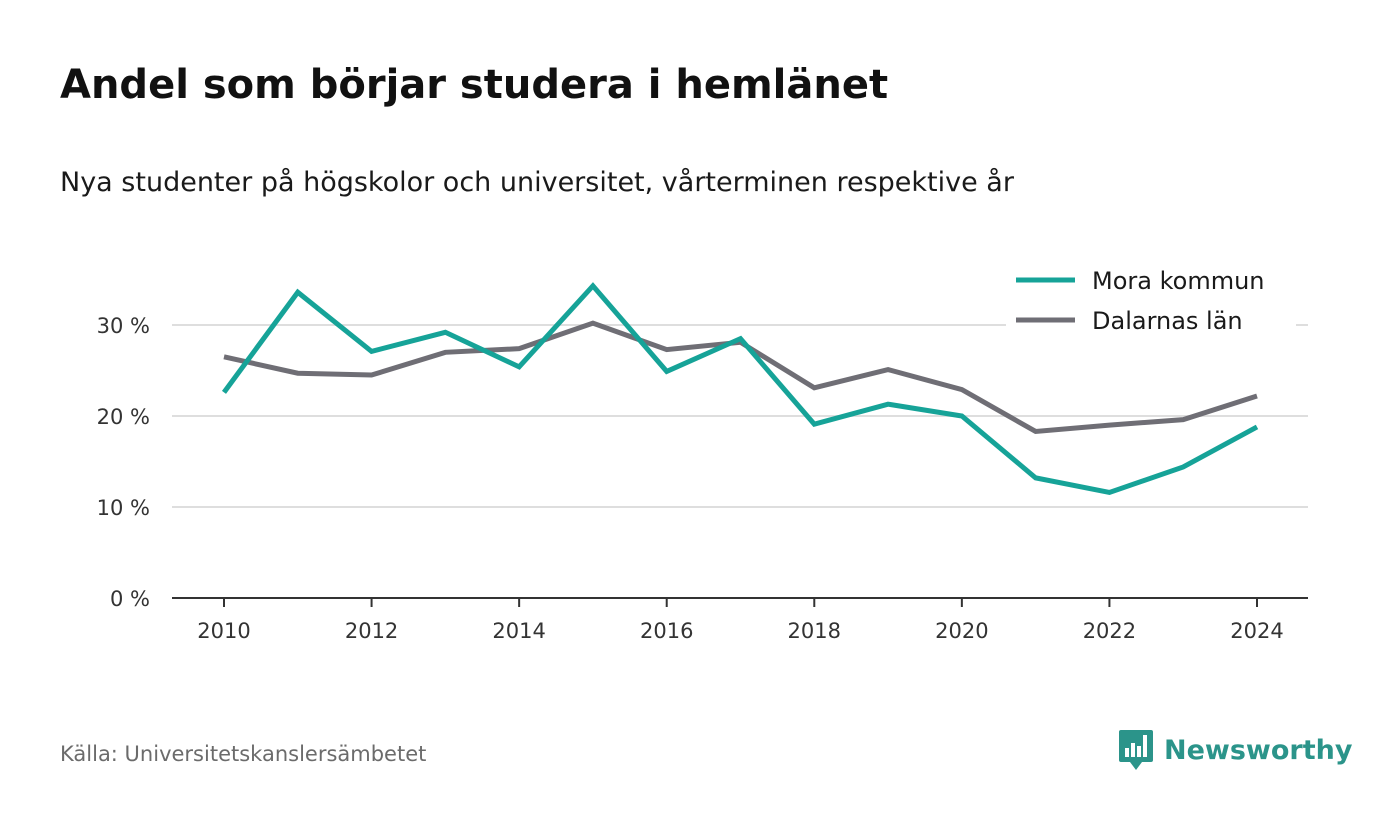 Image resolution: width=1400 pixels, height=831 pixels. Describe the element at coordinates (1109, 631) in the screenshot. I see `x-tick-label: 2022` at that location.